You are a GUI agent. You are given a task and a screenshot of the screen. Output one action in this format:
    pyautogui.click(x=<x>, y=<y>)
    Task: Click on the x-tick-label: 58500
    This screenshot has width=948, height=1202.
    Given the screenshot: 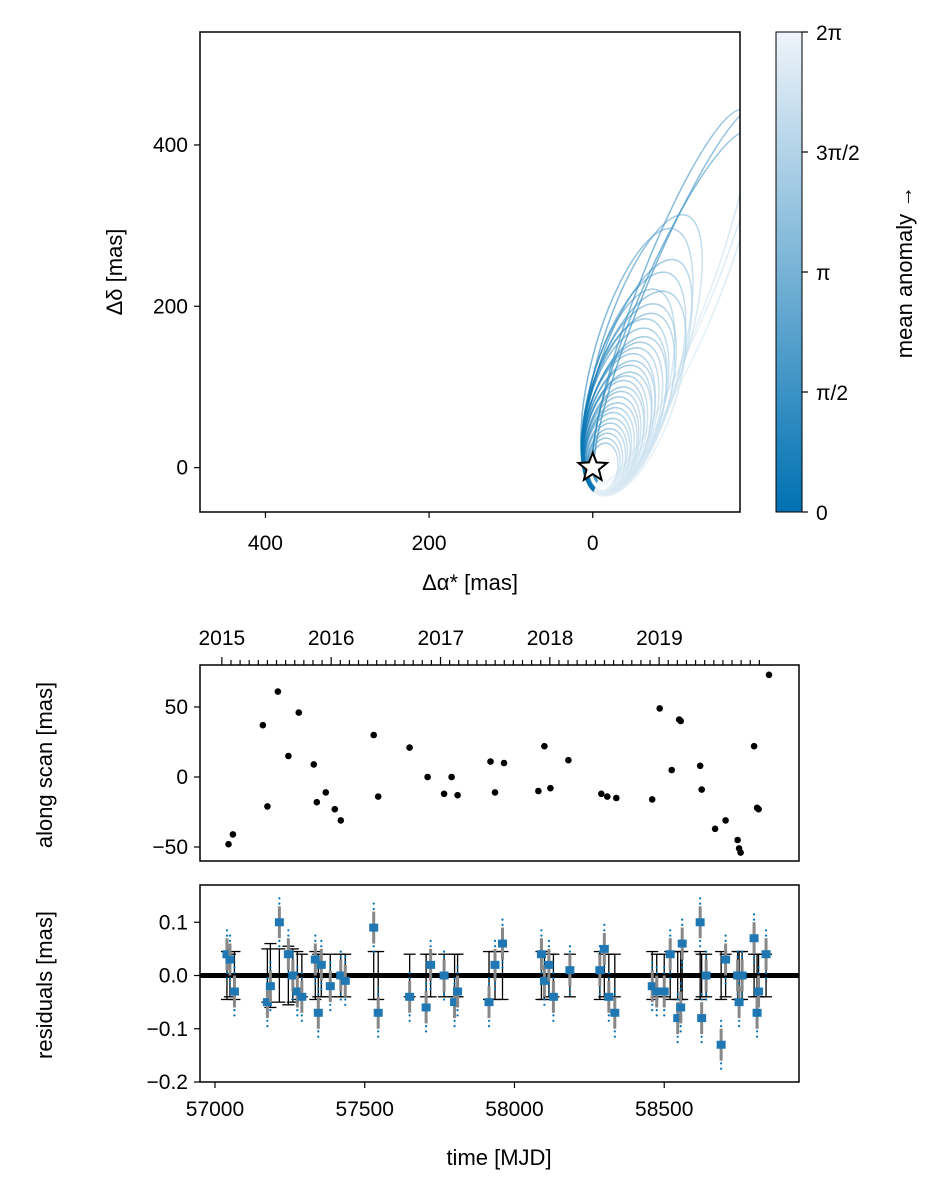 What is the action you would take?
    pyautogui.click(x=664, y=1109)
    